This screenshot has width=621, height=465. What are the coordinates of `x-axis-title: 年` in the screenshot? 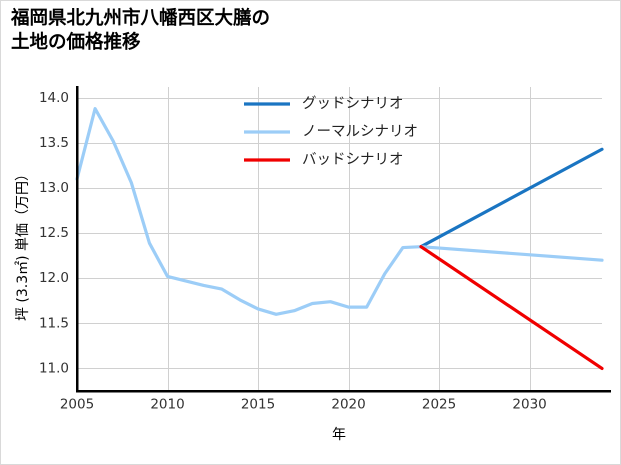 It's located at (339, 435).